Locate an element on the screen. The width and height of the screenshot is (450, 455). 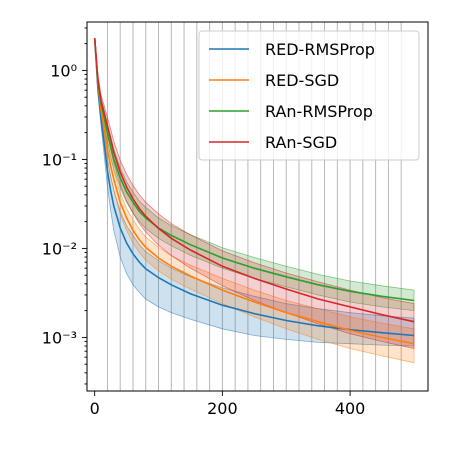
legend-label: RED-SGD is located at coordinates (302, 80).